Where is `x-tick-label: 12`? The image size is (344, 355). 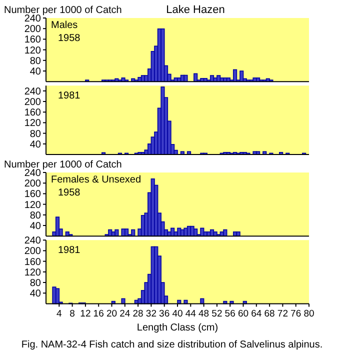 x-tick-label: 12 is located at coordinates (85, 314).